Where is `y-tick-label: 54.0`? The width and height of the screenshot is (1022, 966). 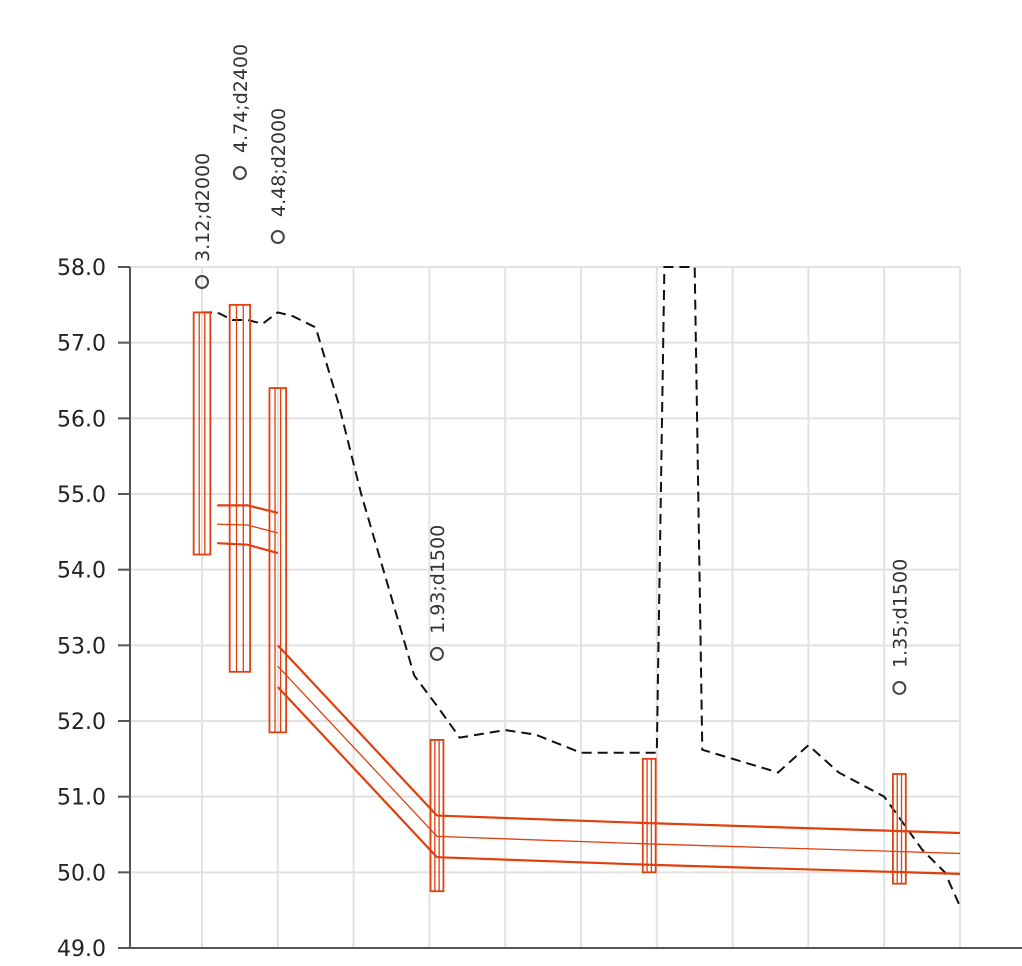
y-tick-label: 54.0 is located at coordinates (81, 571).